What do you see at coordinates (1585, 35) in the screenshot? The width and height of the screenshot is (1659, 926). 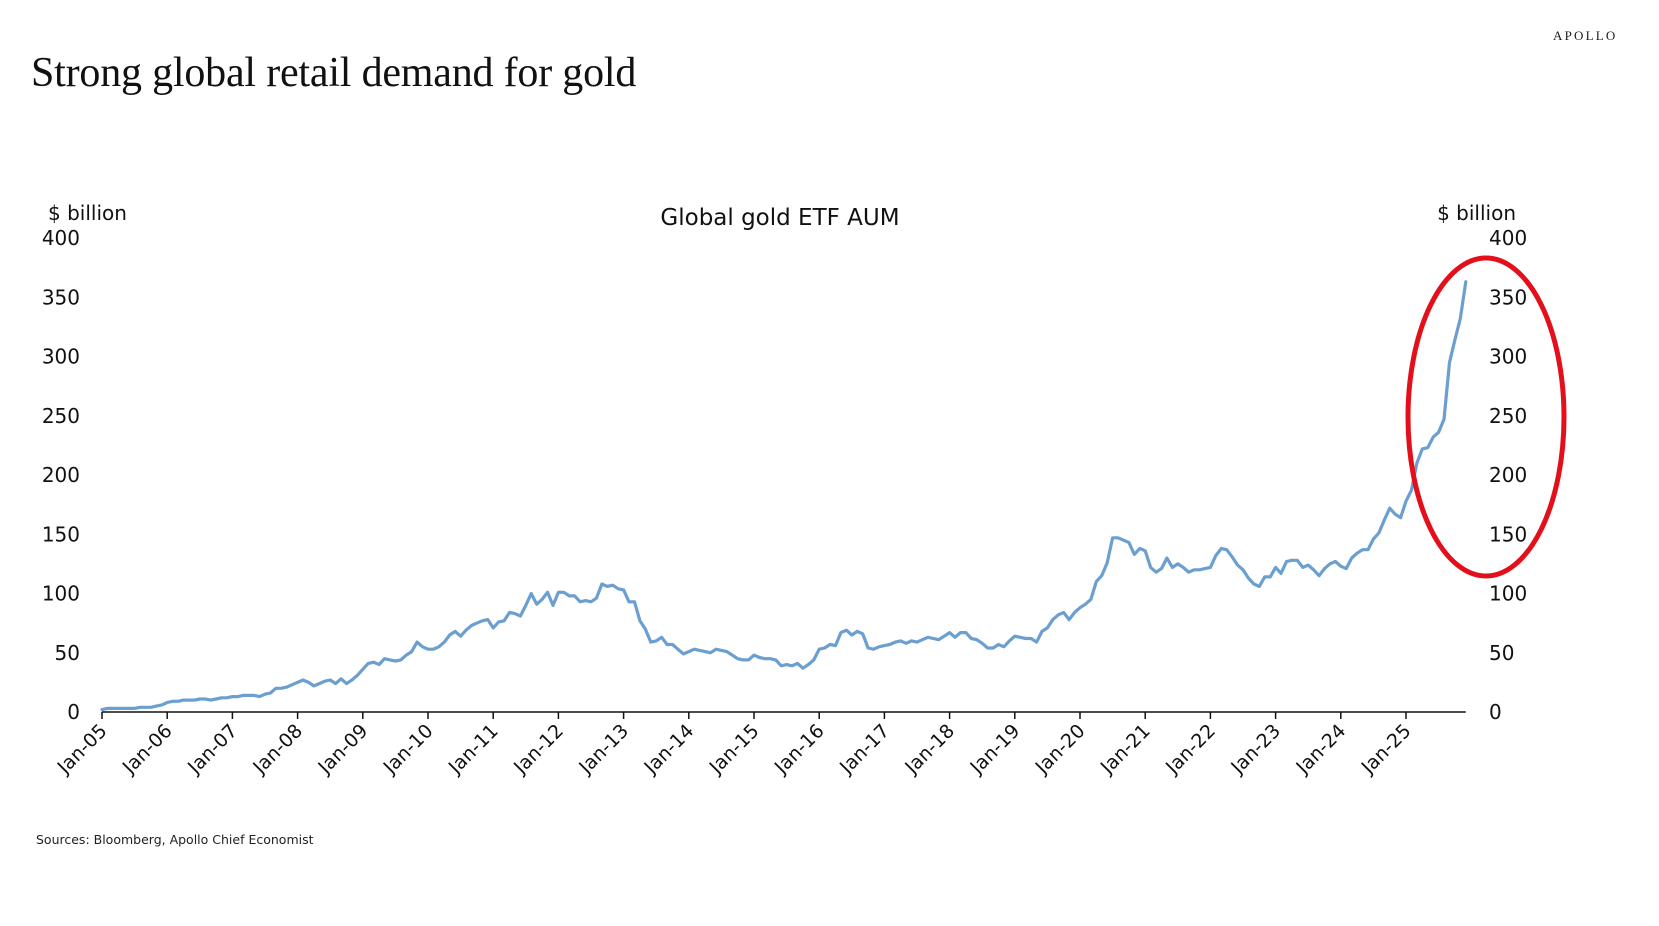 I see `brand-logo: APOLLO` at bounding box center [1585, 35].